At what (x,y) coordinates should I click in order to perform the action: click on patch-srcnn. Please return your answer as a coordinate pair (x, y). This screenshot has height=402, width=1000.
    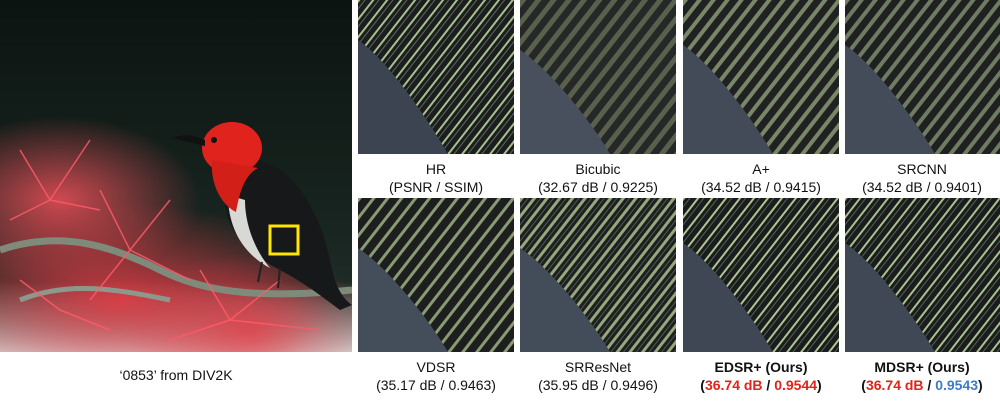
    Looking at the image, I should click on (922, 77).